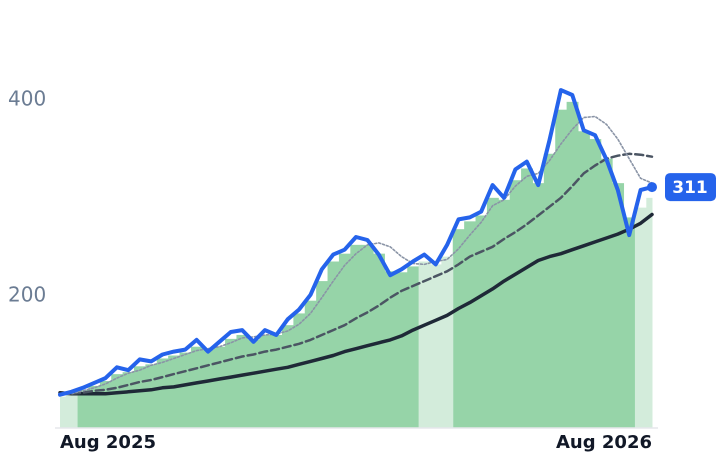 The width and height of the screenshot is (718, 464). Describe the element at coordinates (27, 294) in the screenshot. I see `y-tick-label: 200` at that location.